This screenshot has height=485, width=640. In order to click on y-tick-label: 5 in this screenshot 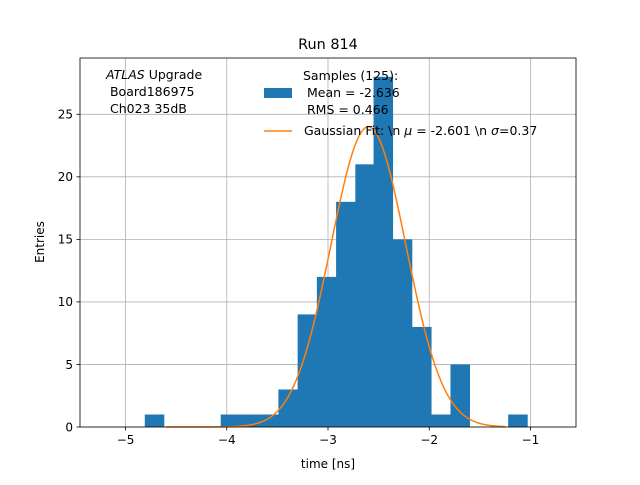, I will do `click(69, 365)`.